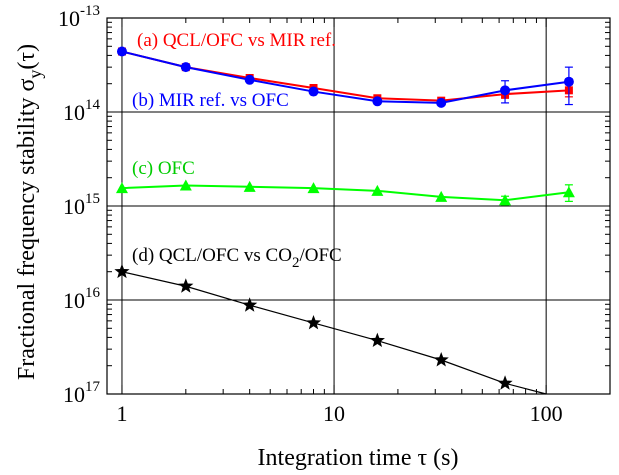  Describe the element at coordinates (35, 74) in the screenshot. I see `y-axis-title-sub: y` at that location.